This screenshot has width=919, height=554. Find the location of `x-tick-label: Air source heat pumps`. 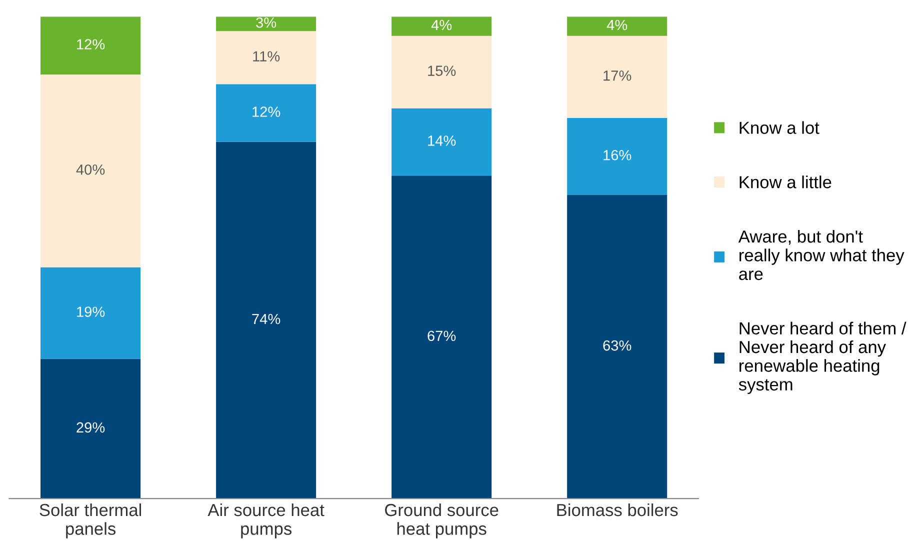

x-tick-label: Air source heat pumps is located at coordinates (266, 520).